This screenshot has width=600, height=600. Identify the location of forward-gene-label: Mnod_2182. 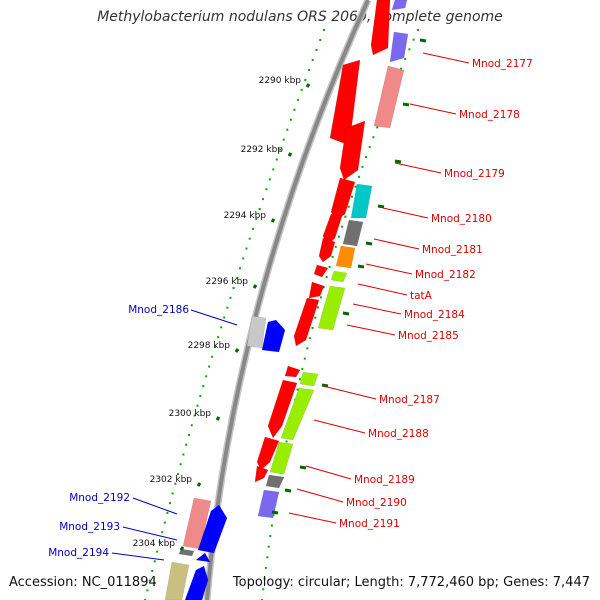
(420, 272).